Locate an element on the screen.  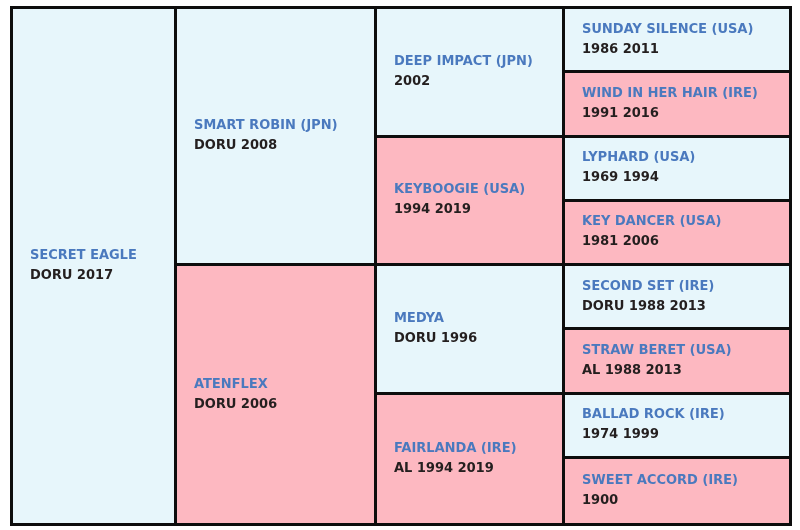
horse-name-link: SECRET EAGLE is located at coordinates (83, 255).